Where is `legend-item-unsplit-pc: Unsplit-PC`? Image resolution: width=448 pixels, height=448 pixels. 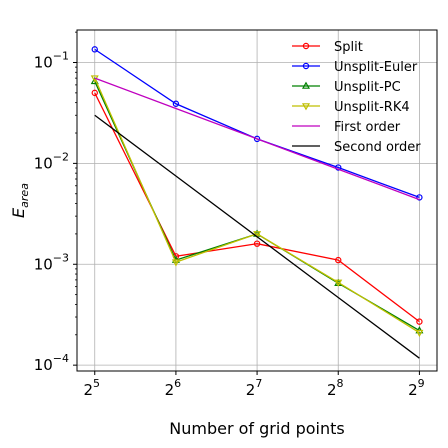 legend-item-unsplit-pc: Unsplit-PC is located at coordinates (346, 87).